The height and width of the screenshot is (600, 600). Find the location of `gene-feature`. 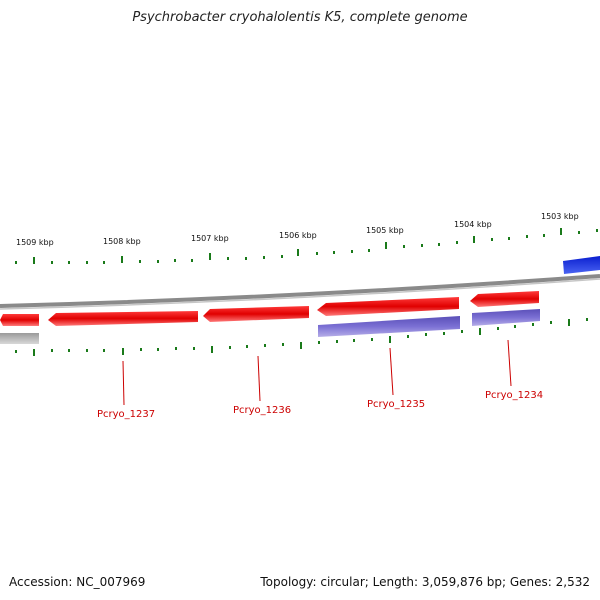

gene-feature is located at coordinates (581, 265).